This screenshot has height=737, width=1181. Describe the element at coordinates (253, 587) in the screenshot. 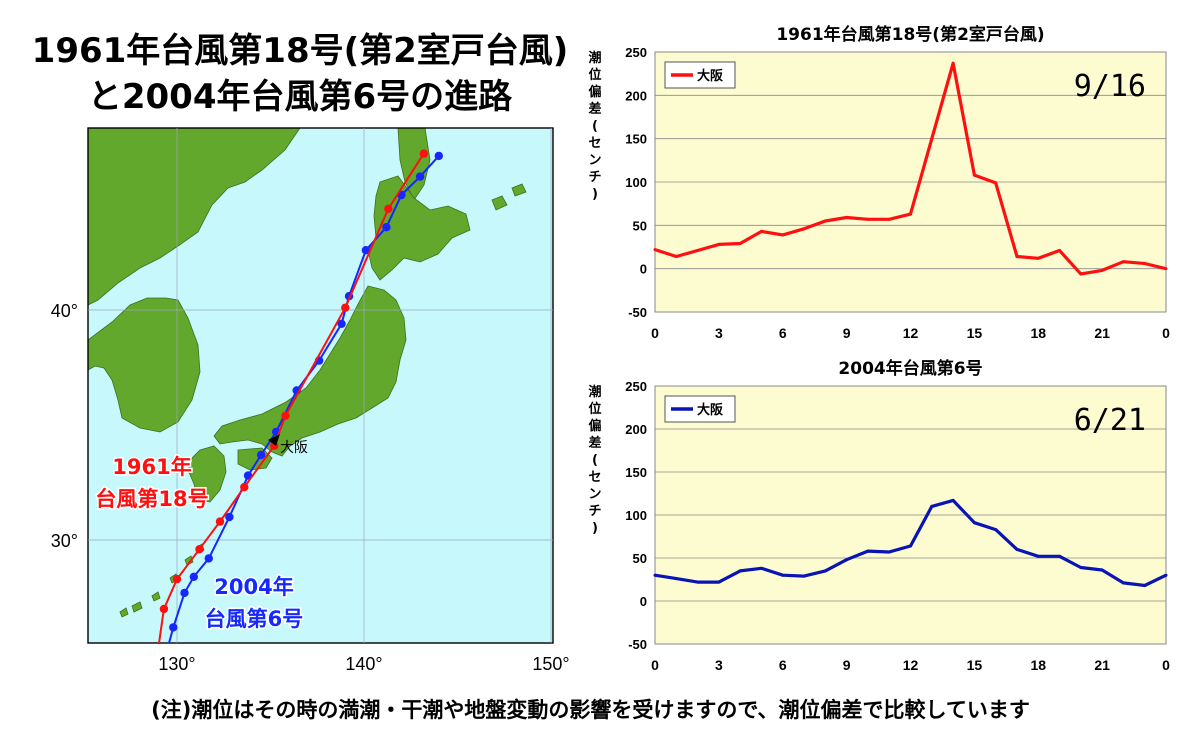

I see `track-2004-label-year: 2004年` at that location.